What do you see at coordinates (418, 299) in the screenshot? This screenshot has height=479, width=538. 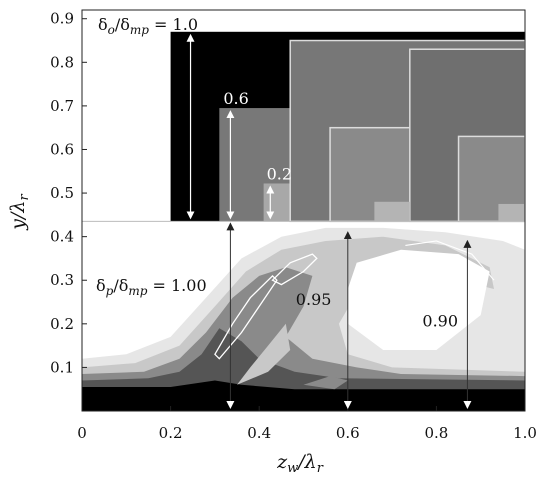 I see `contour-hole` at bounding box center [418, 299].